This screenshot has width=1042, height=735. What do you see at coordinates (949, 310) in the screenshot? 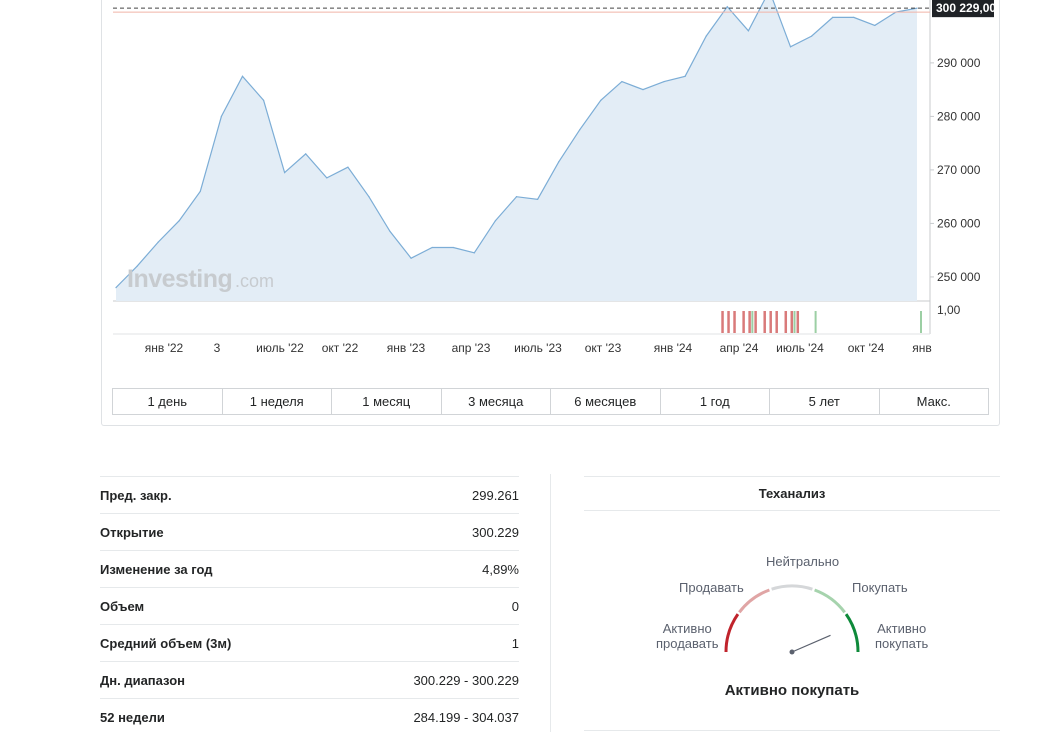
I see `volume-tick-label: 1,00` at bounding box center [949, 310].